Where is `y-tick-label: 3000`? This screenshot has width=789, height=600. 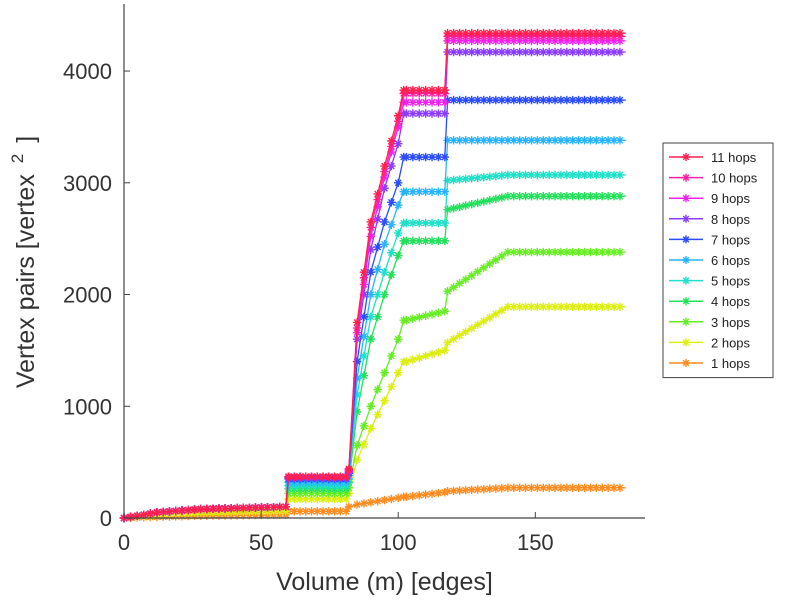
y-tick-label: 3000 is located at coordinates (87, 183).